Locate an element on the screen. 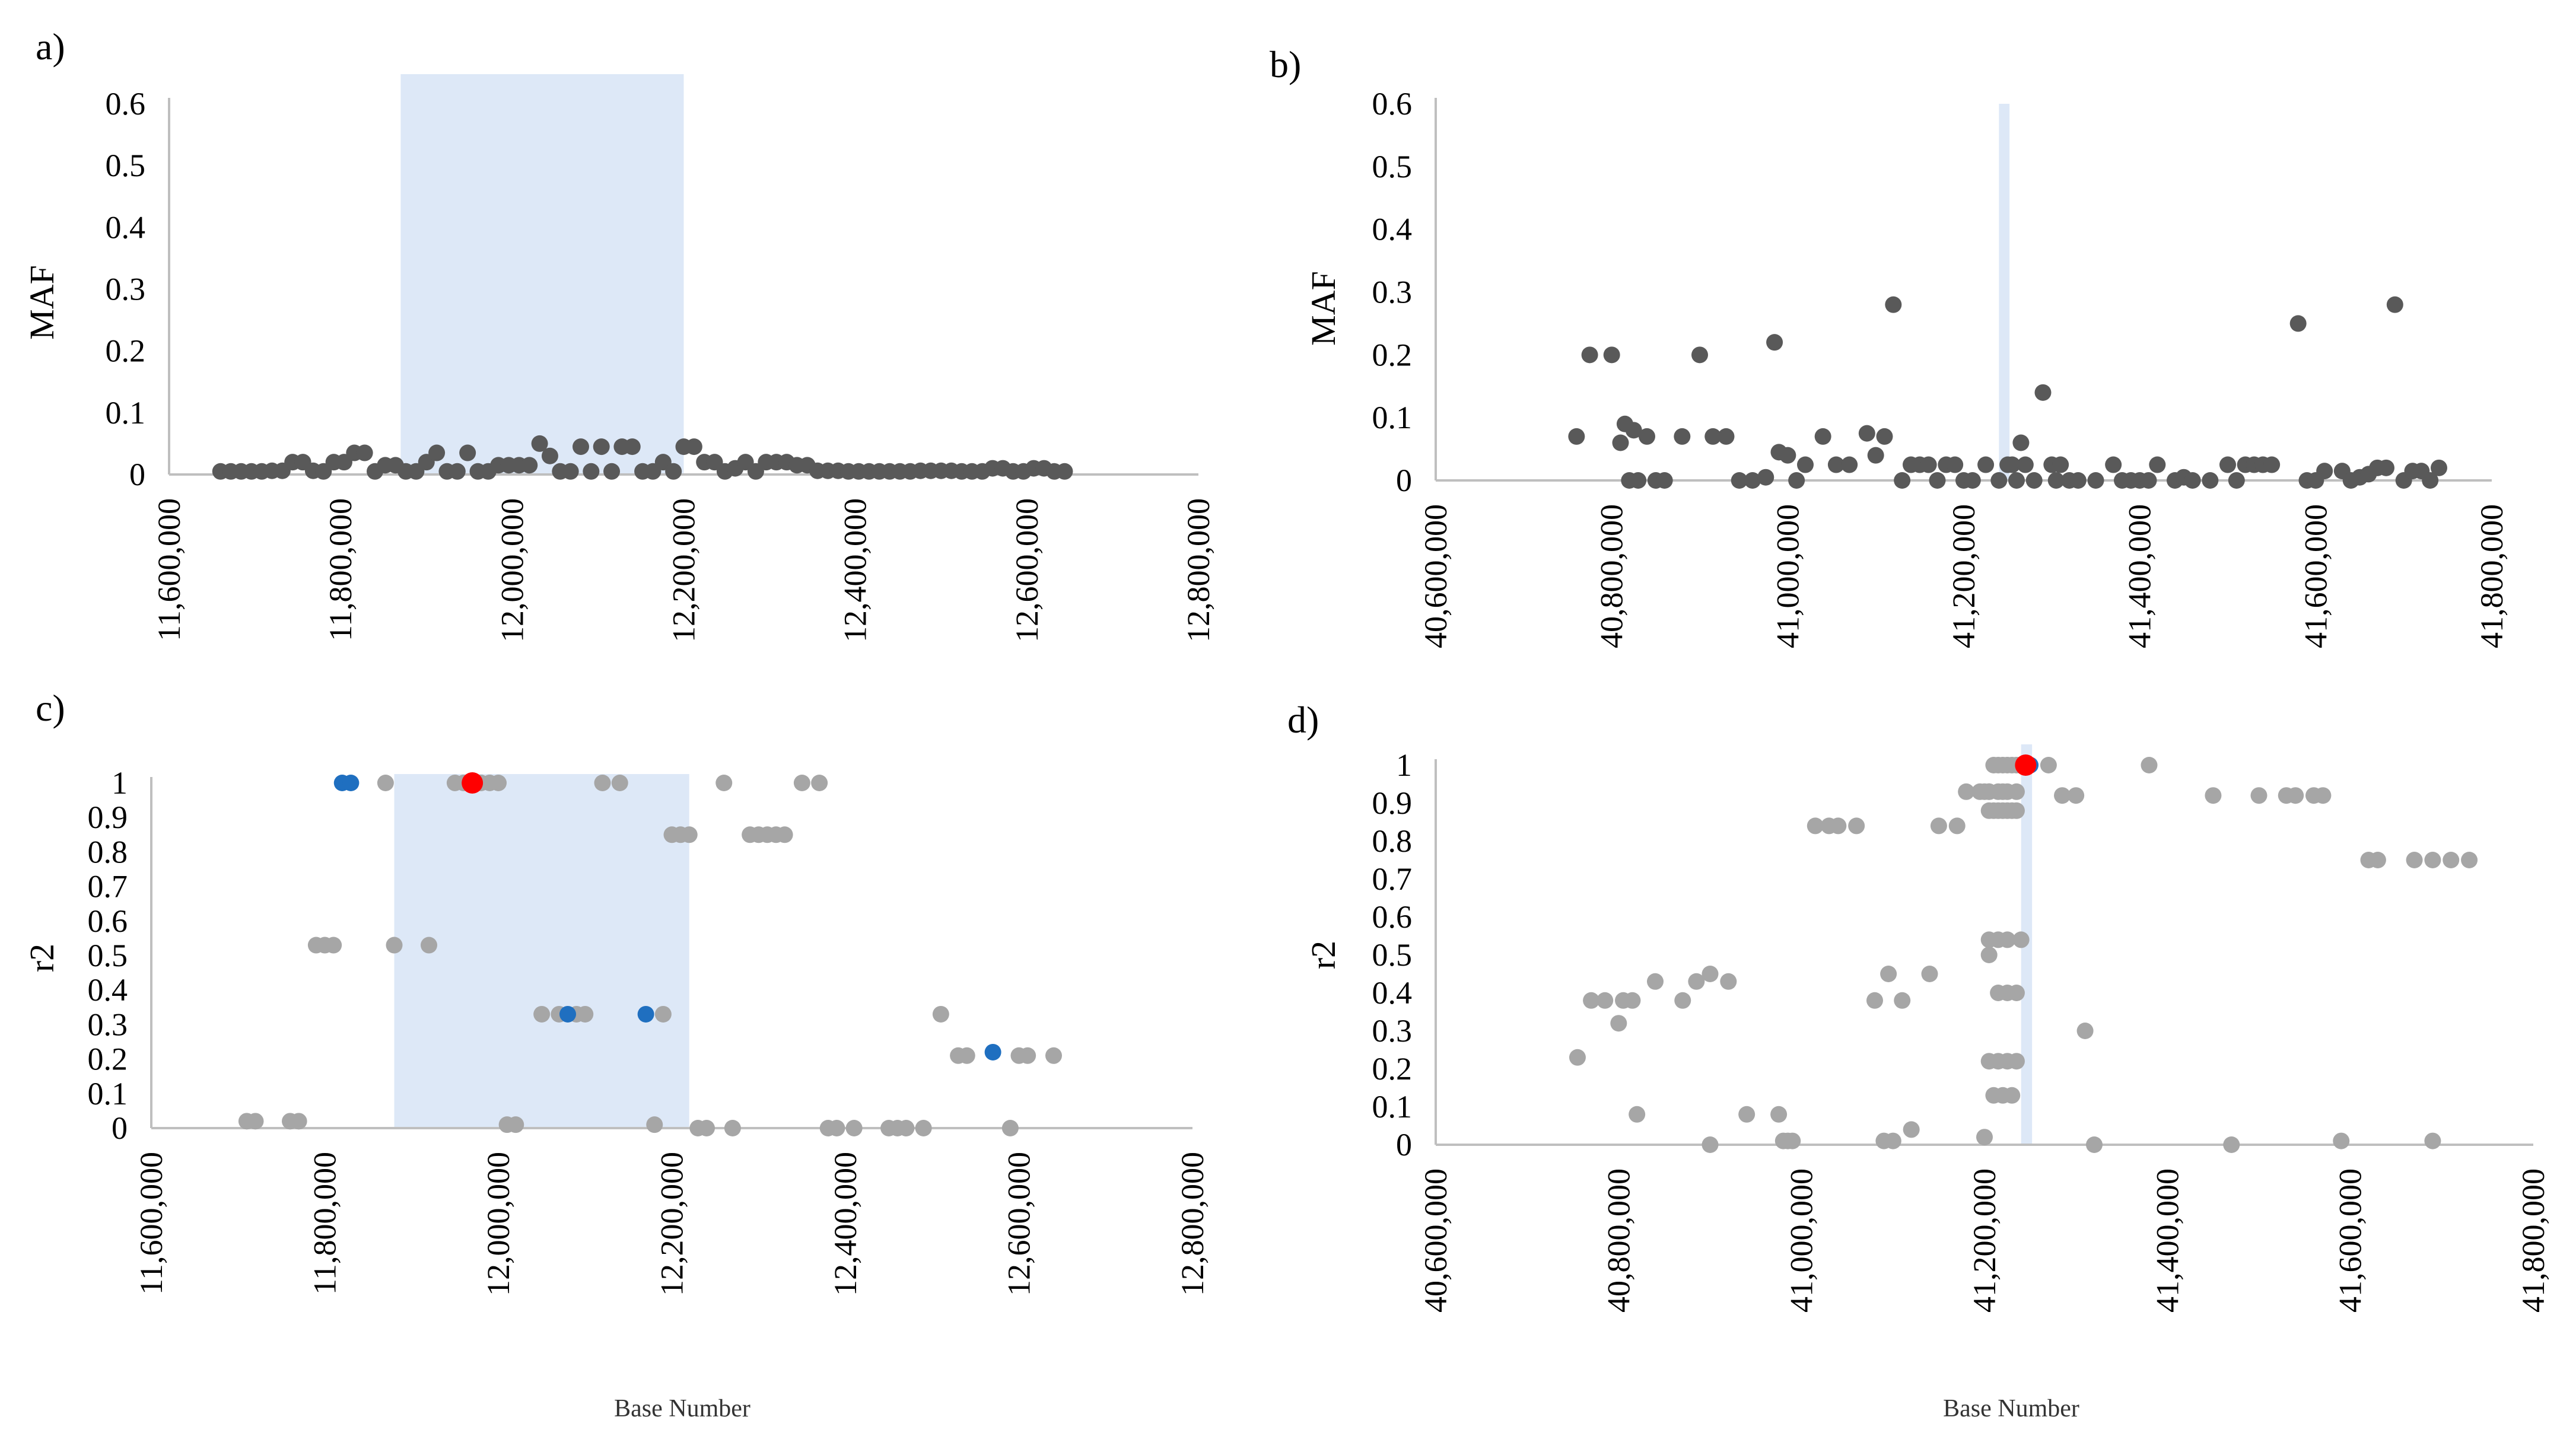 This screenshot has width=2576, height=1449. x-tick-label: 12,600,000 is located at coordinates (1019, 1224).